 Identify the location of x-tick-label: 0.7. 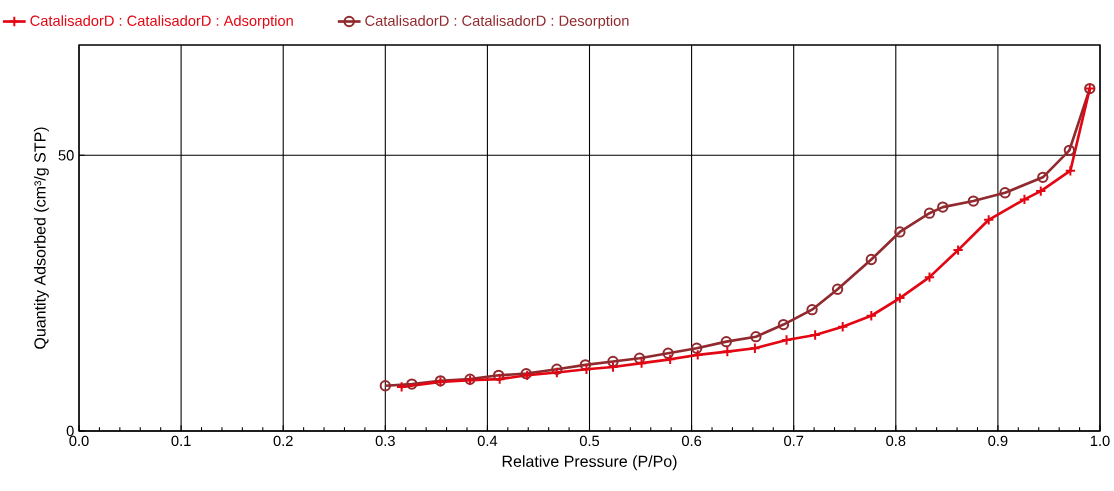
(794, 441).